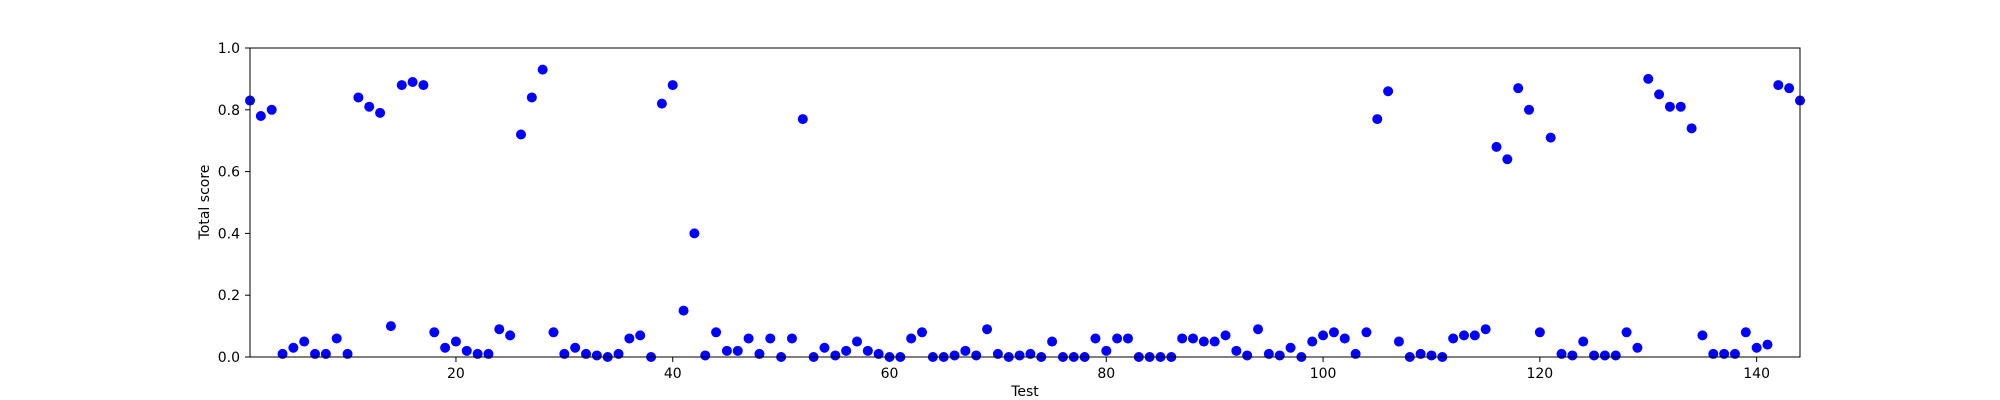  I want to click on y-axis: 0.0 0.2 0.4 0.6 0.8 1.0, so click(234, 203).